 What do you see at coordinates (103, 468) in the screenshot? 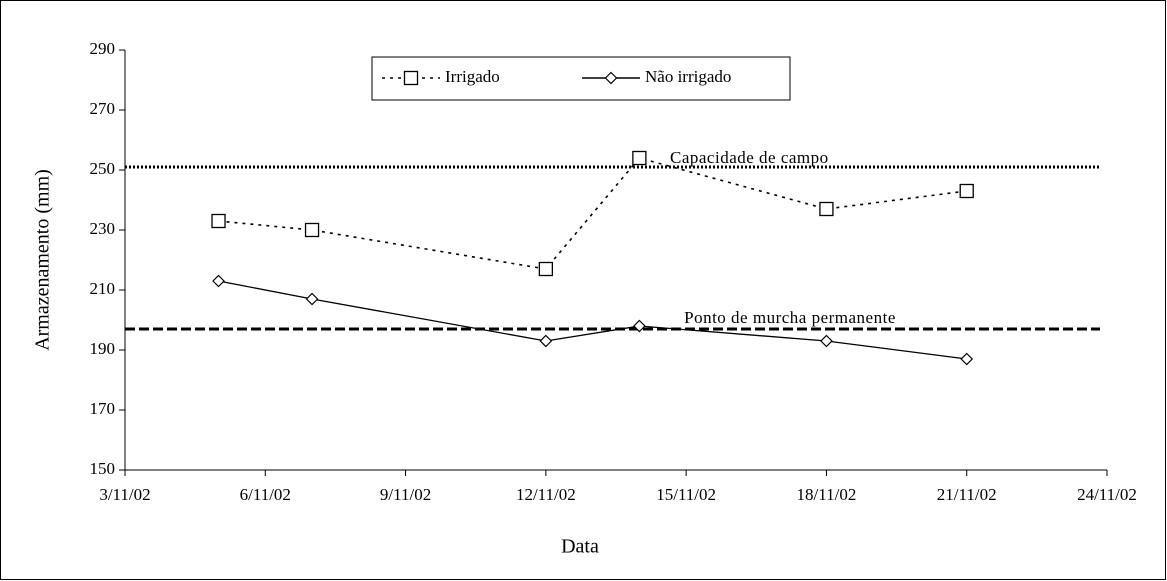
I see `y-tick-label: 150` at bounding box center [103, 468].